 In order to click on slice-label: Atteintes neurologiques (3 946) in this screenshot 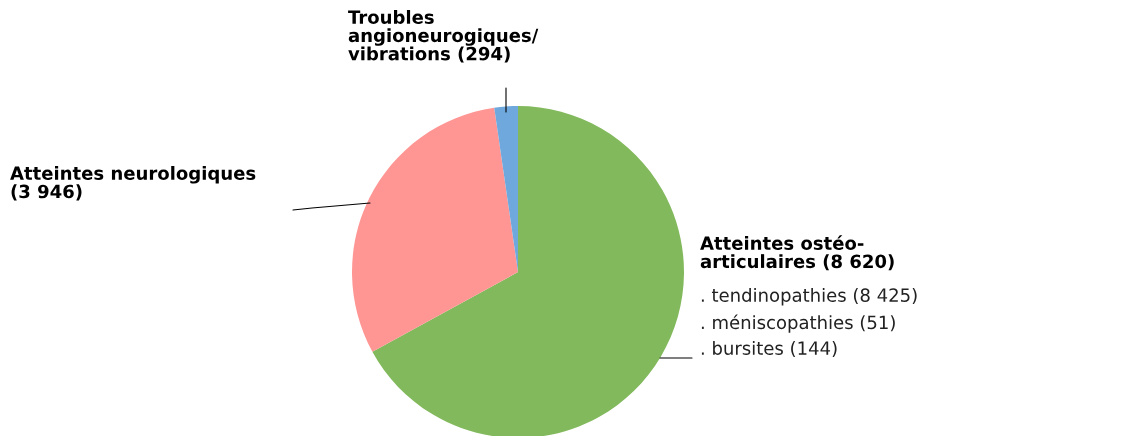, I will do `click(133, 183)`.